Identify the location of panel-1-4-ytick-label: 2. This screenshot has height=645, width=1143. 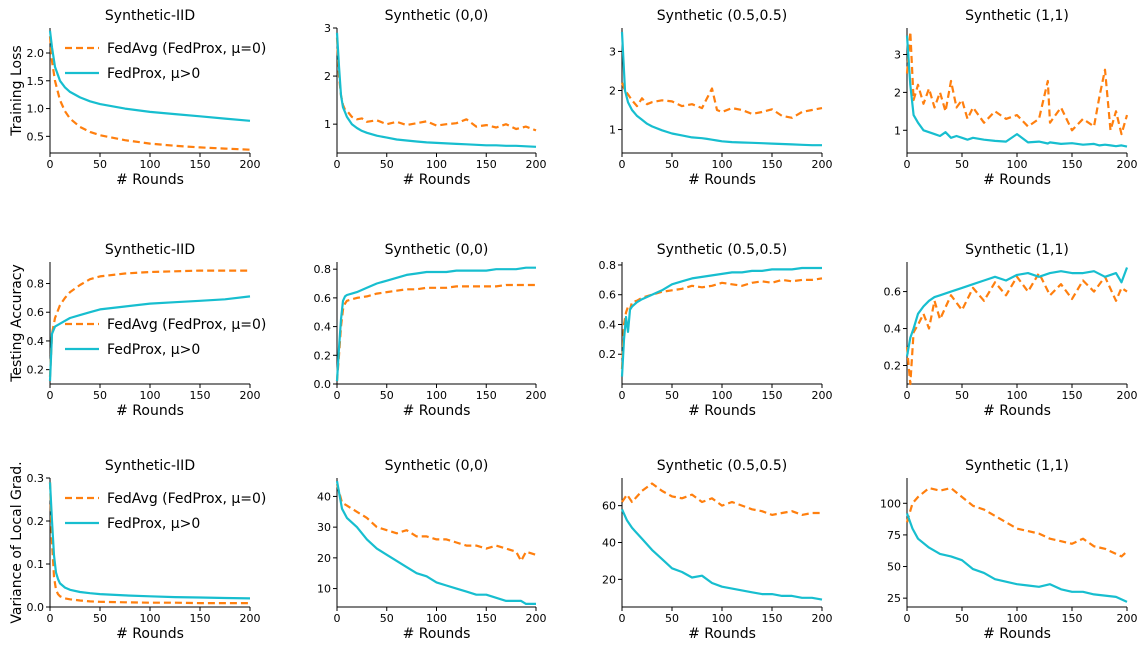
(897, 92).